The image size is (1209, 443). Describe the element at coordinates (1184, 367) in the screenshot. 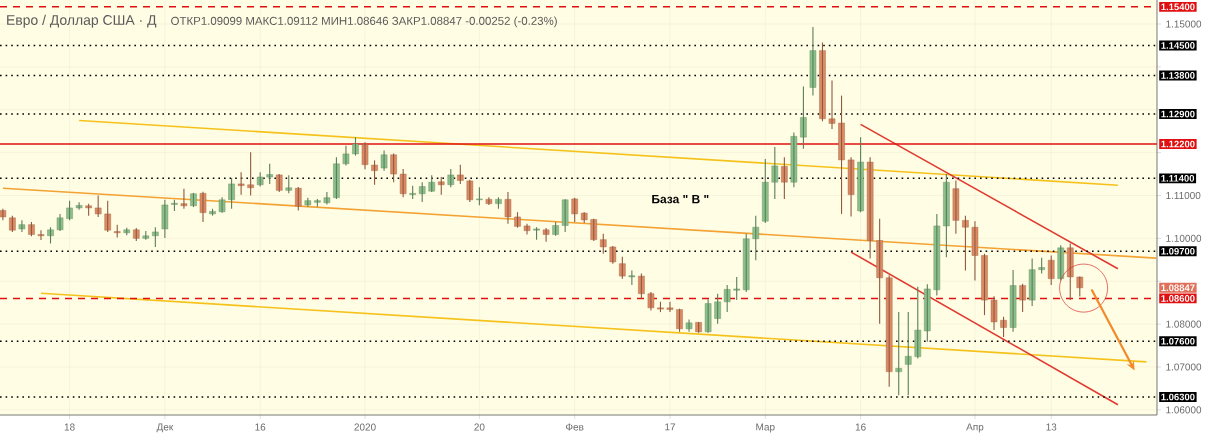

I see `y-tick-label: 1.07000` at that location.